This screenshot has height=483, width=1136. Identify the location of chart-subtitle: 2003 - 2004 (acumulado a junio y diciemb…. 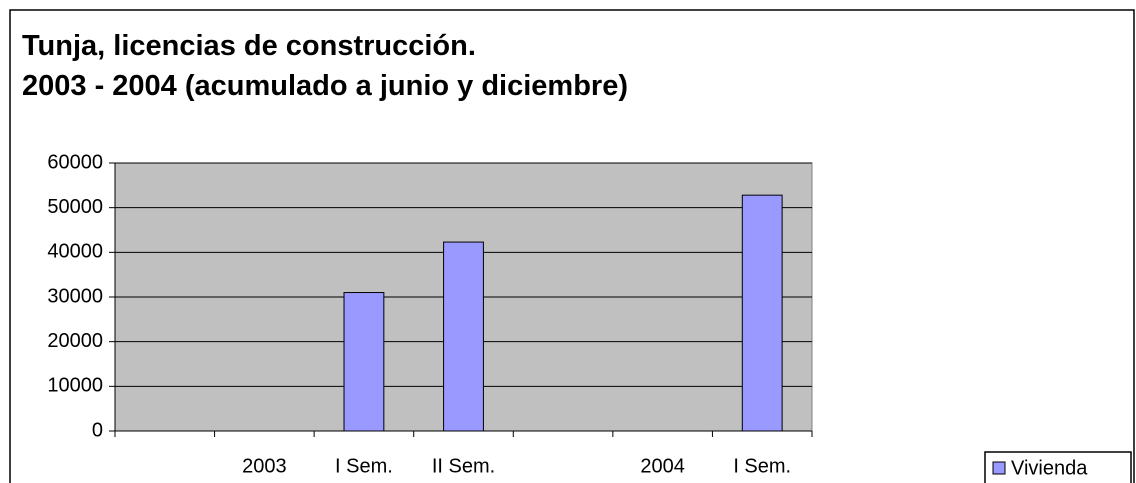
(325, 86).